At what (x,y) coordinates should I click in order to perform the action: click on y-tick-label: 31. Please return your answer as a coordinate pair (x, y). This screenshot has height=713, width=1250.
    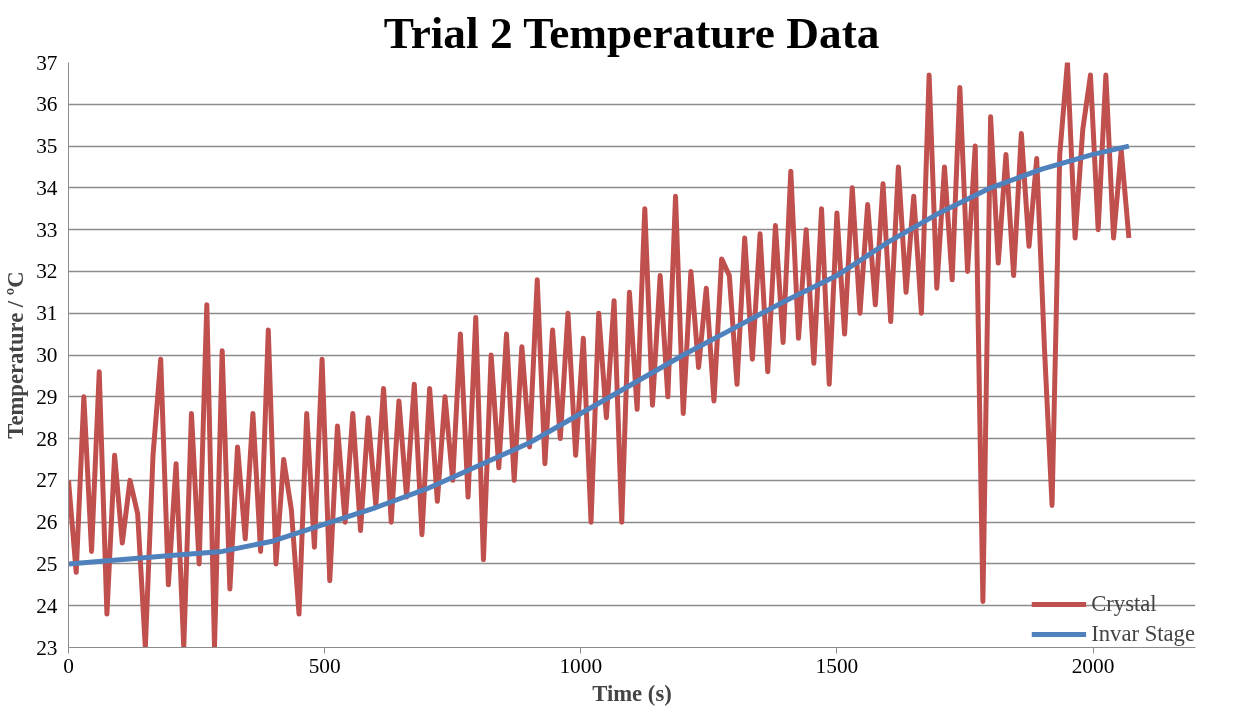
    Looking at the image, I should click on (47, 313).